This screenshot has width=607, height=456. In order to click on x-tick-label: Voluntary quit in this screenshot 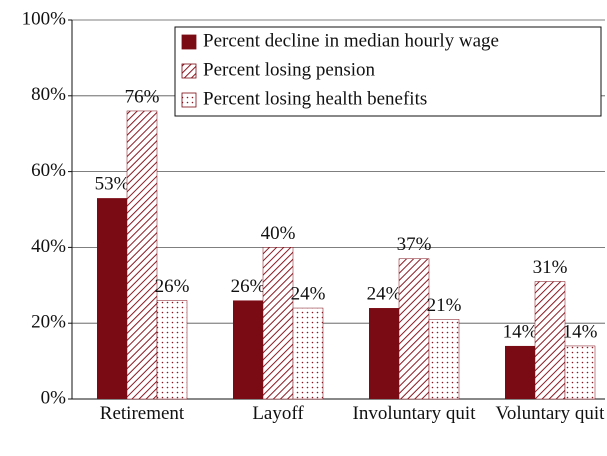, I will do `click(550, 413)`.